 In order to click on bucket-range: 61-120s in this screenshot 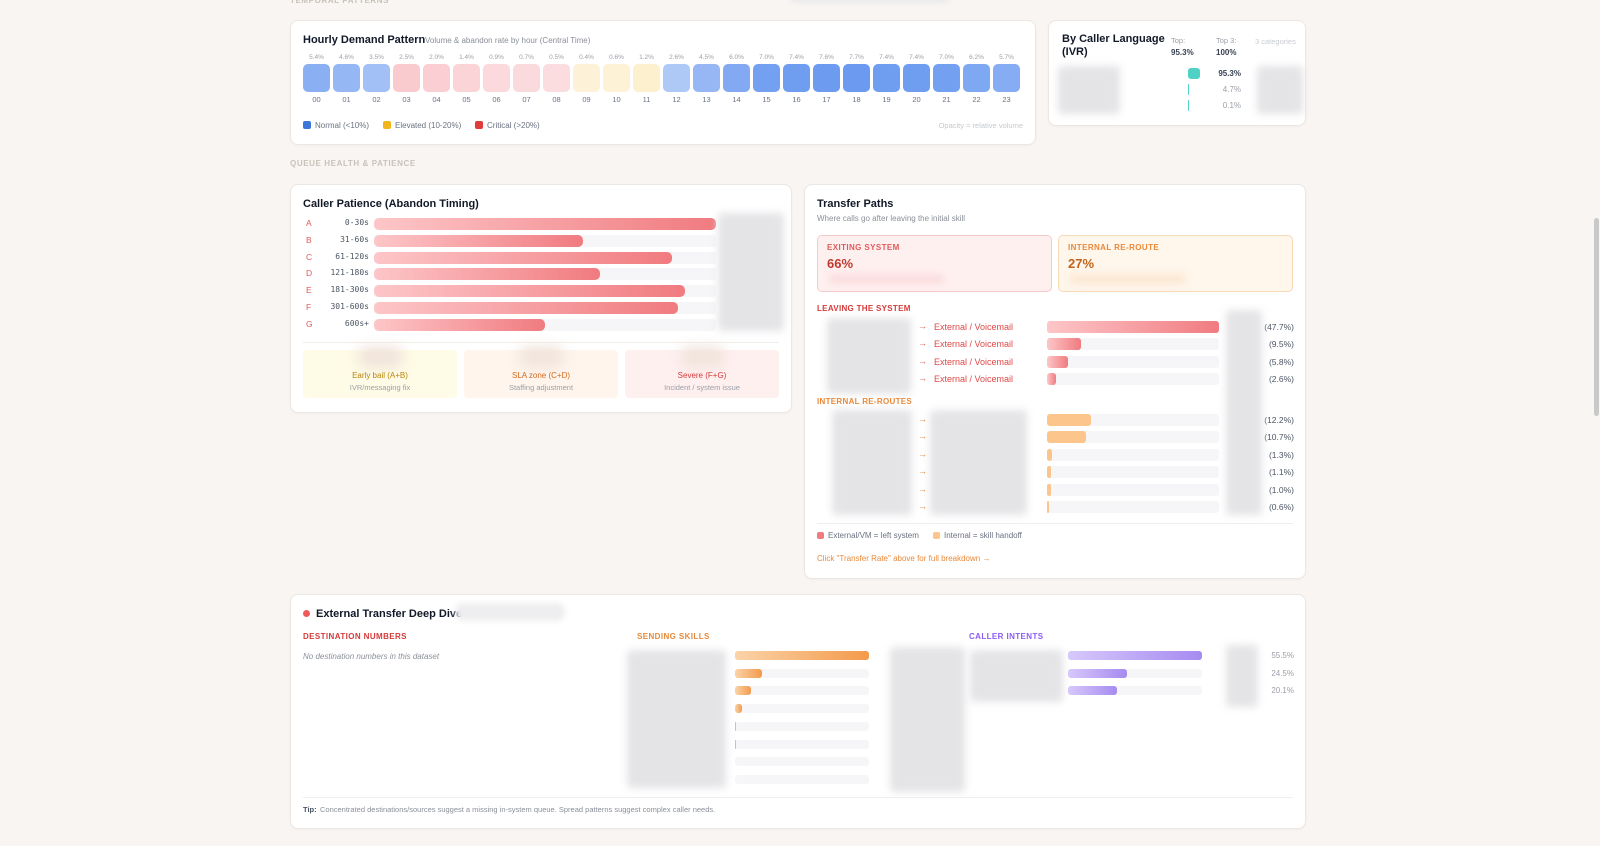, I will do `click(352, 256)`.